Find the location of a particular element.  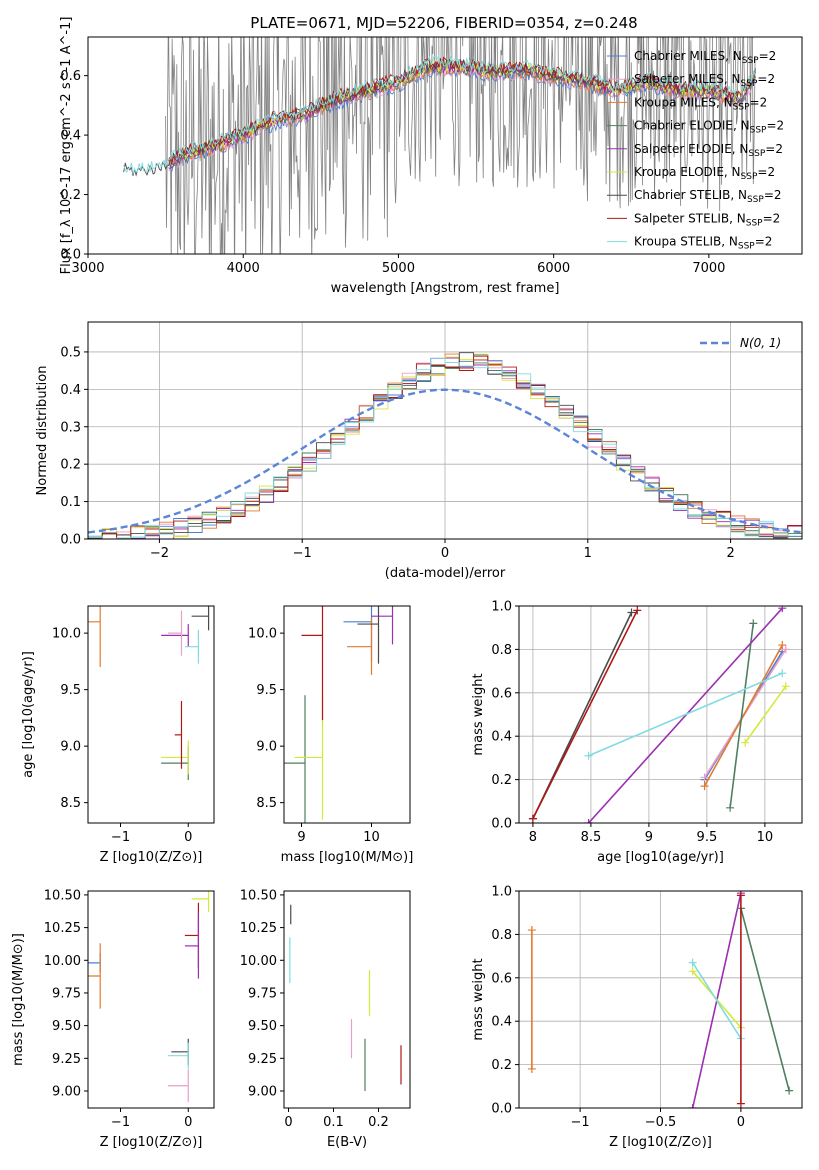

x-axis-label: (data-model)/error is located at coordinates (445, 573).